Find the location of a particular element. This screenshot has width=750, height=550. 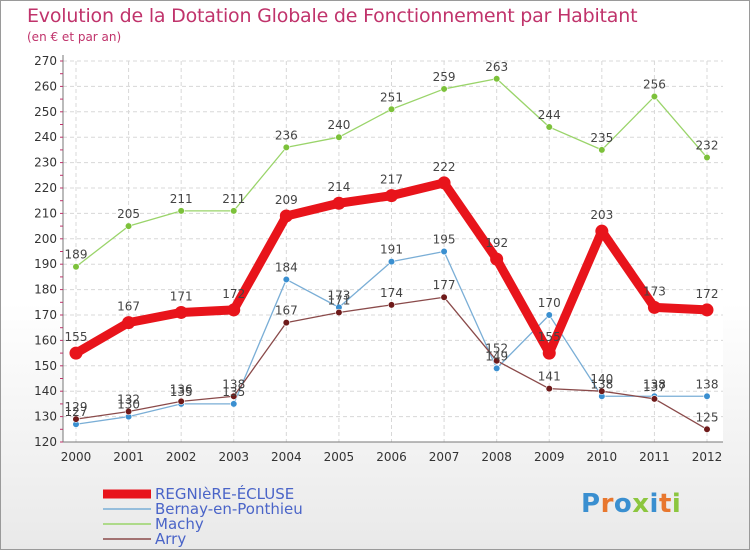

data-label: 211 is located at coordinates (233, 199).